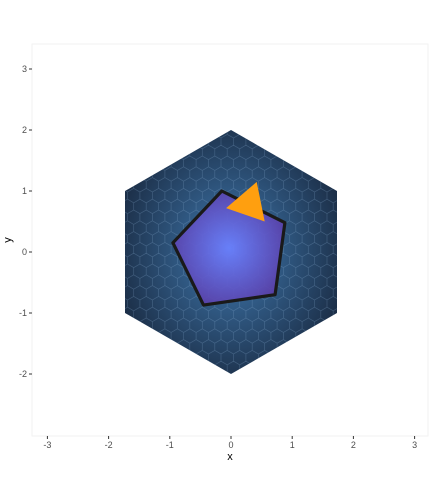 This screenshot has height=504, width=432. I want to click on y-tick-label: 2, so click(24, 130).